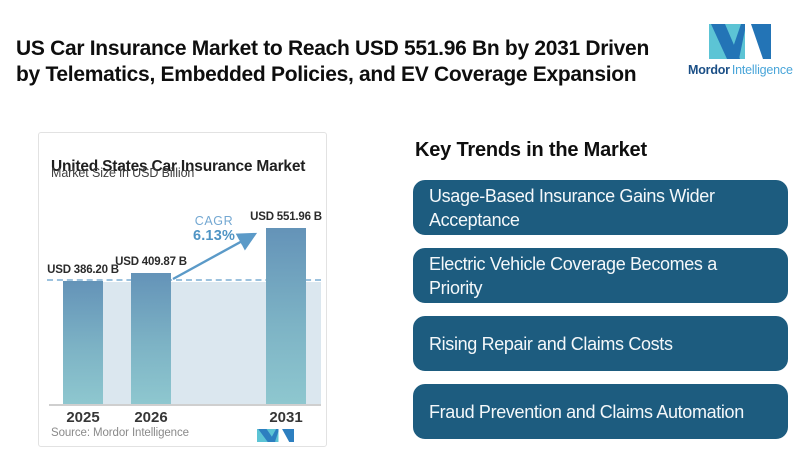 This screenshot has height=449, width=800. What do you see at coordinates (286, 417) in the screenshot?
I see `x-axis-tick-label: 2031` at bounding box center [286, 417].